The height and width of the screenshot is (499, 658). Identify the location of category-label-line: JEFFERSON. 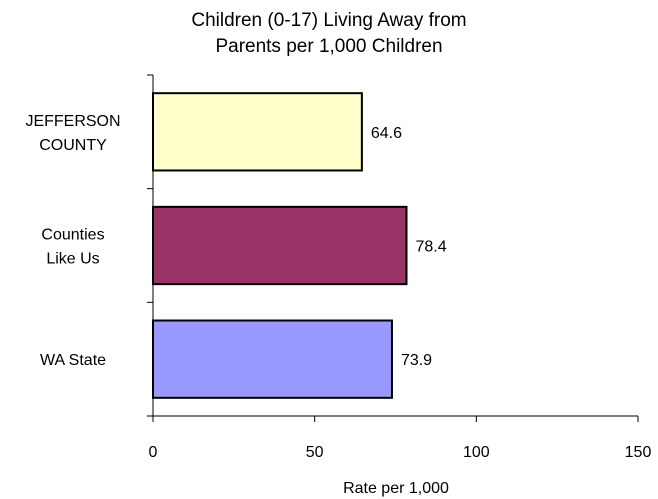
(72, 121).